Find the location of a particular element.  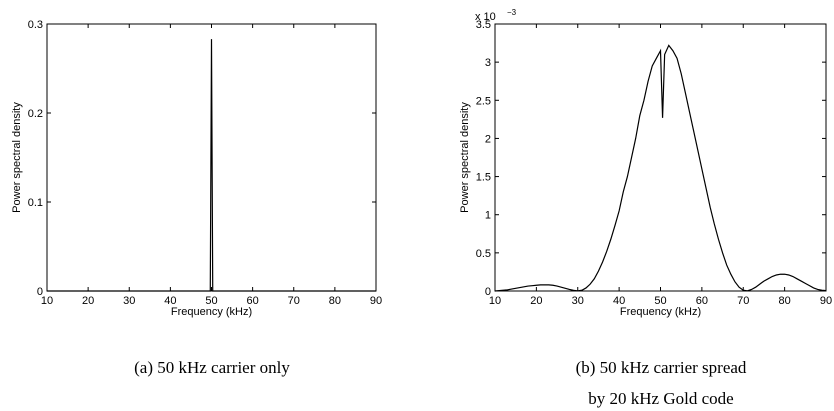

caption: (b) 50 kHz carrier spread is located at coordinates (661, 367).